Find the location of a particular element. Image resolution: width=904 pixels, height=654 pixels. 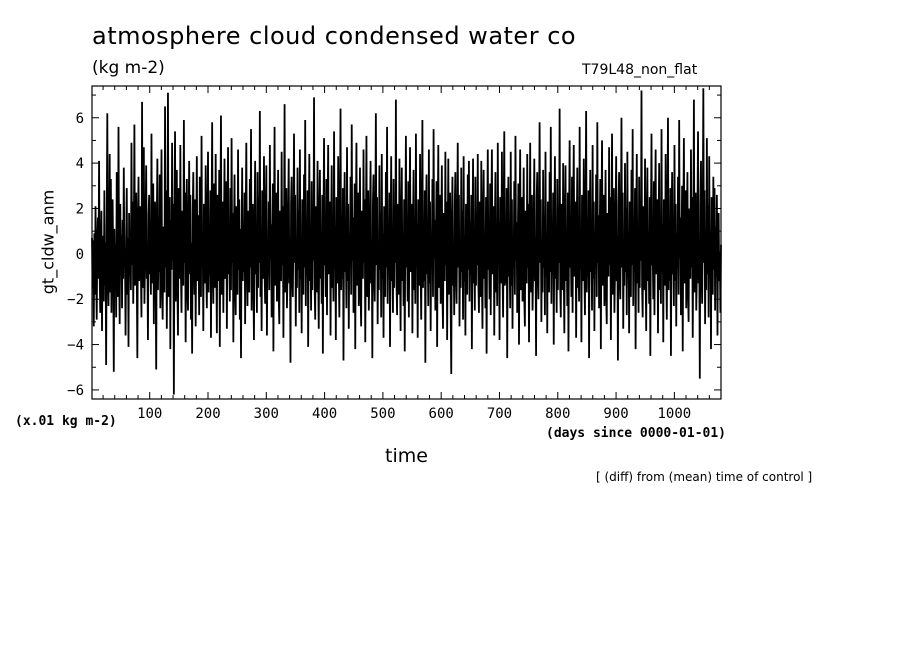

x-tick-label: 1000 is located at coordinates (675, 414).